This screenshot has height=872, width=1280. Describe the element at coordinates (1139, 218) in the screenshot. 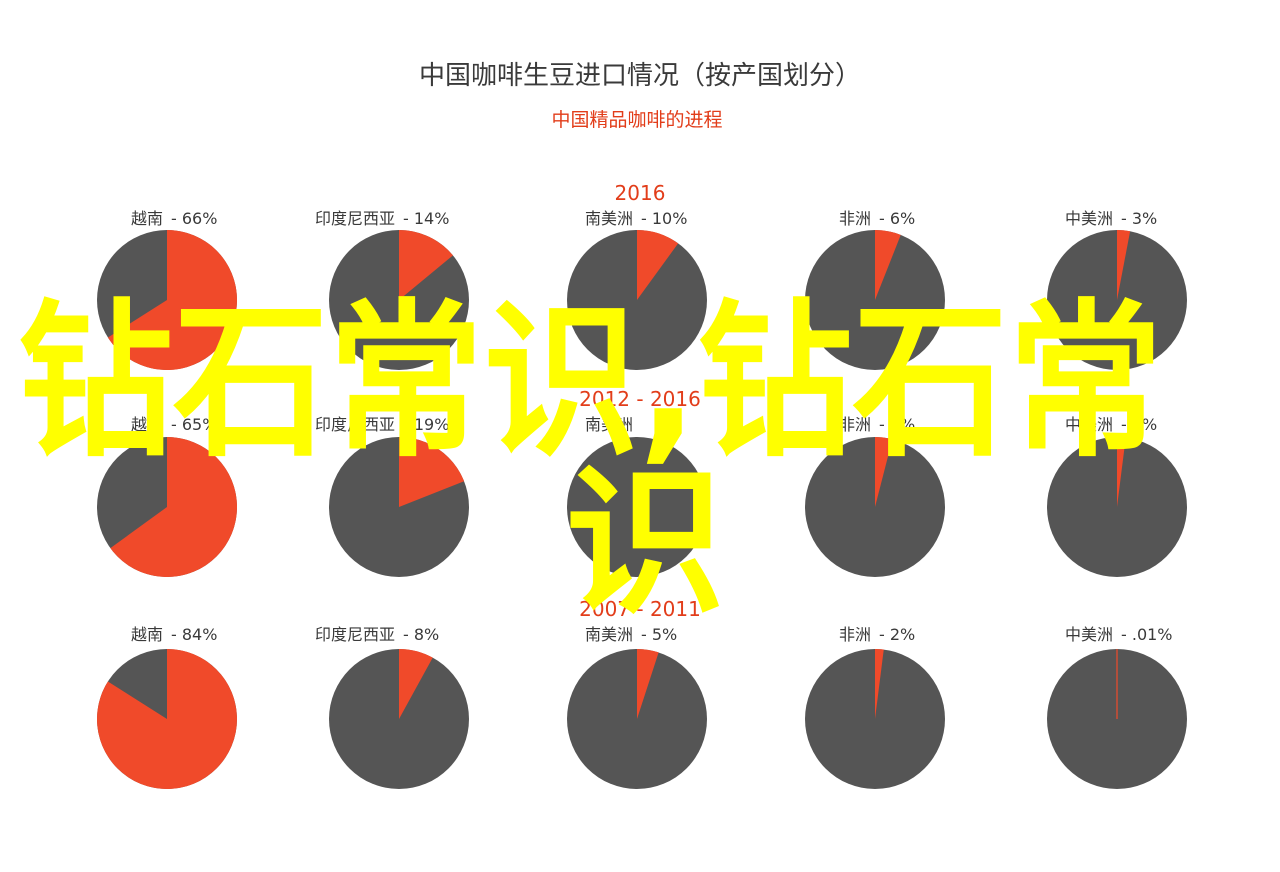

I see `pie-value-label: - 3%` at that location.